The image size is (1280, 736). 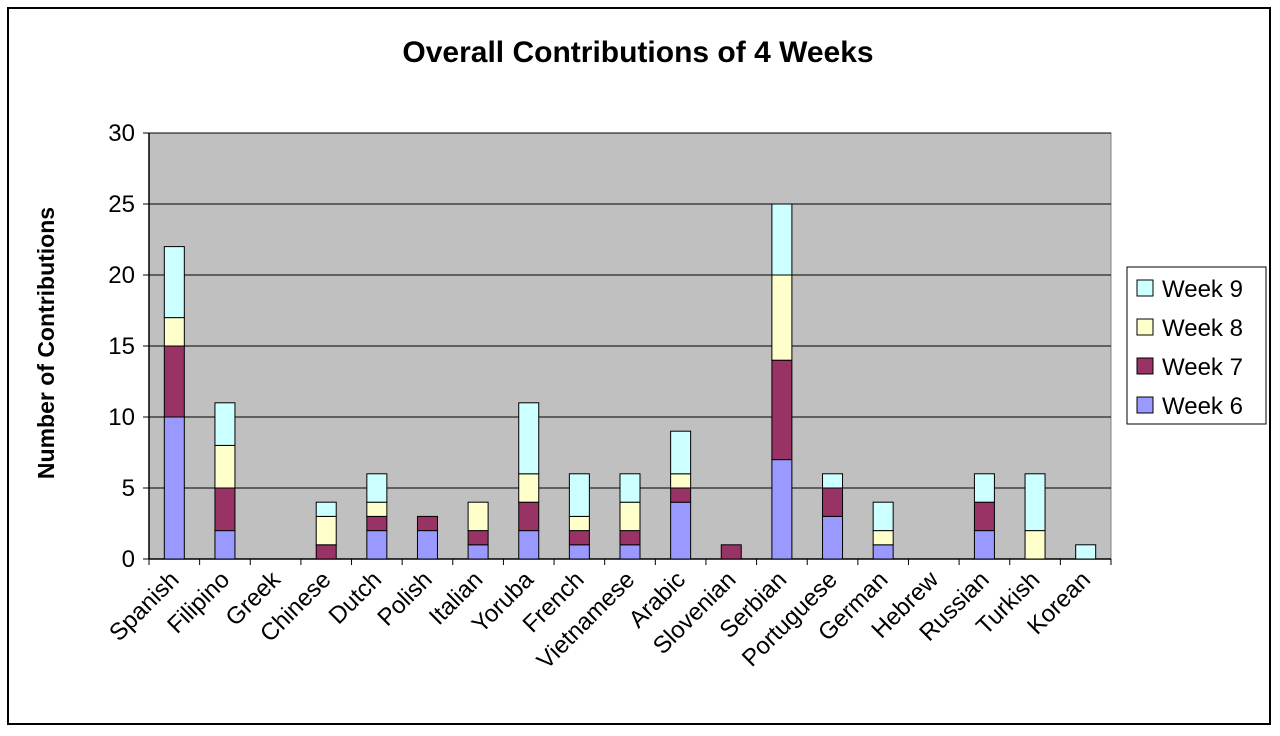 I want to click on legend-entry: Week 7, so click(x=1202, y=367).